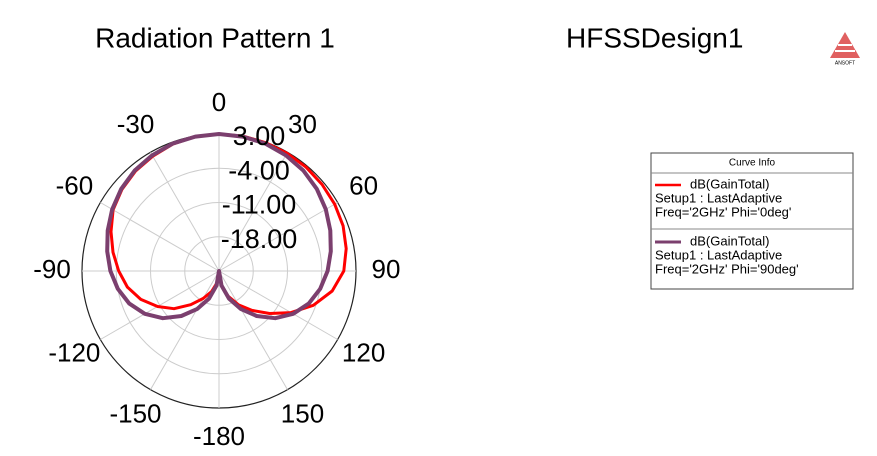 The width and height of the screenshot is (877, 456). Describe the element at coordinates (74, 352) in the screenshot. I see `angle-label: -120` at that location.